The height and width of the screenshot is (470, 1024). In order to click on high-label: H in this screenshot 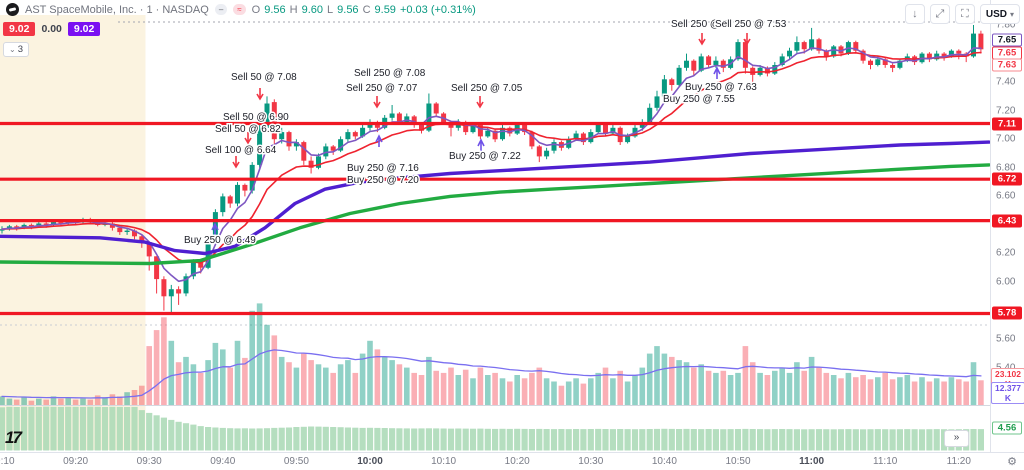, I will do `click(293, 9)`.